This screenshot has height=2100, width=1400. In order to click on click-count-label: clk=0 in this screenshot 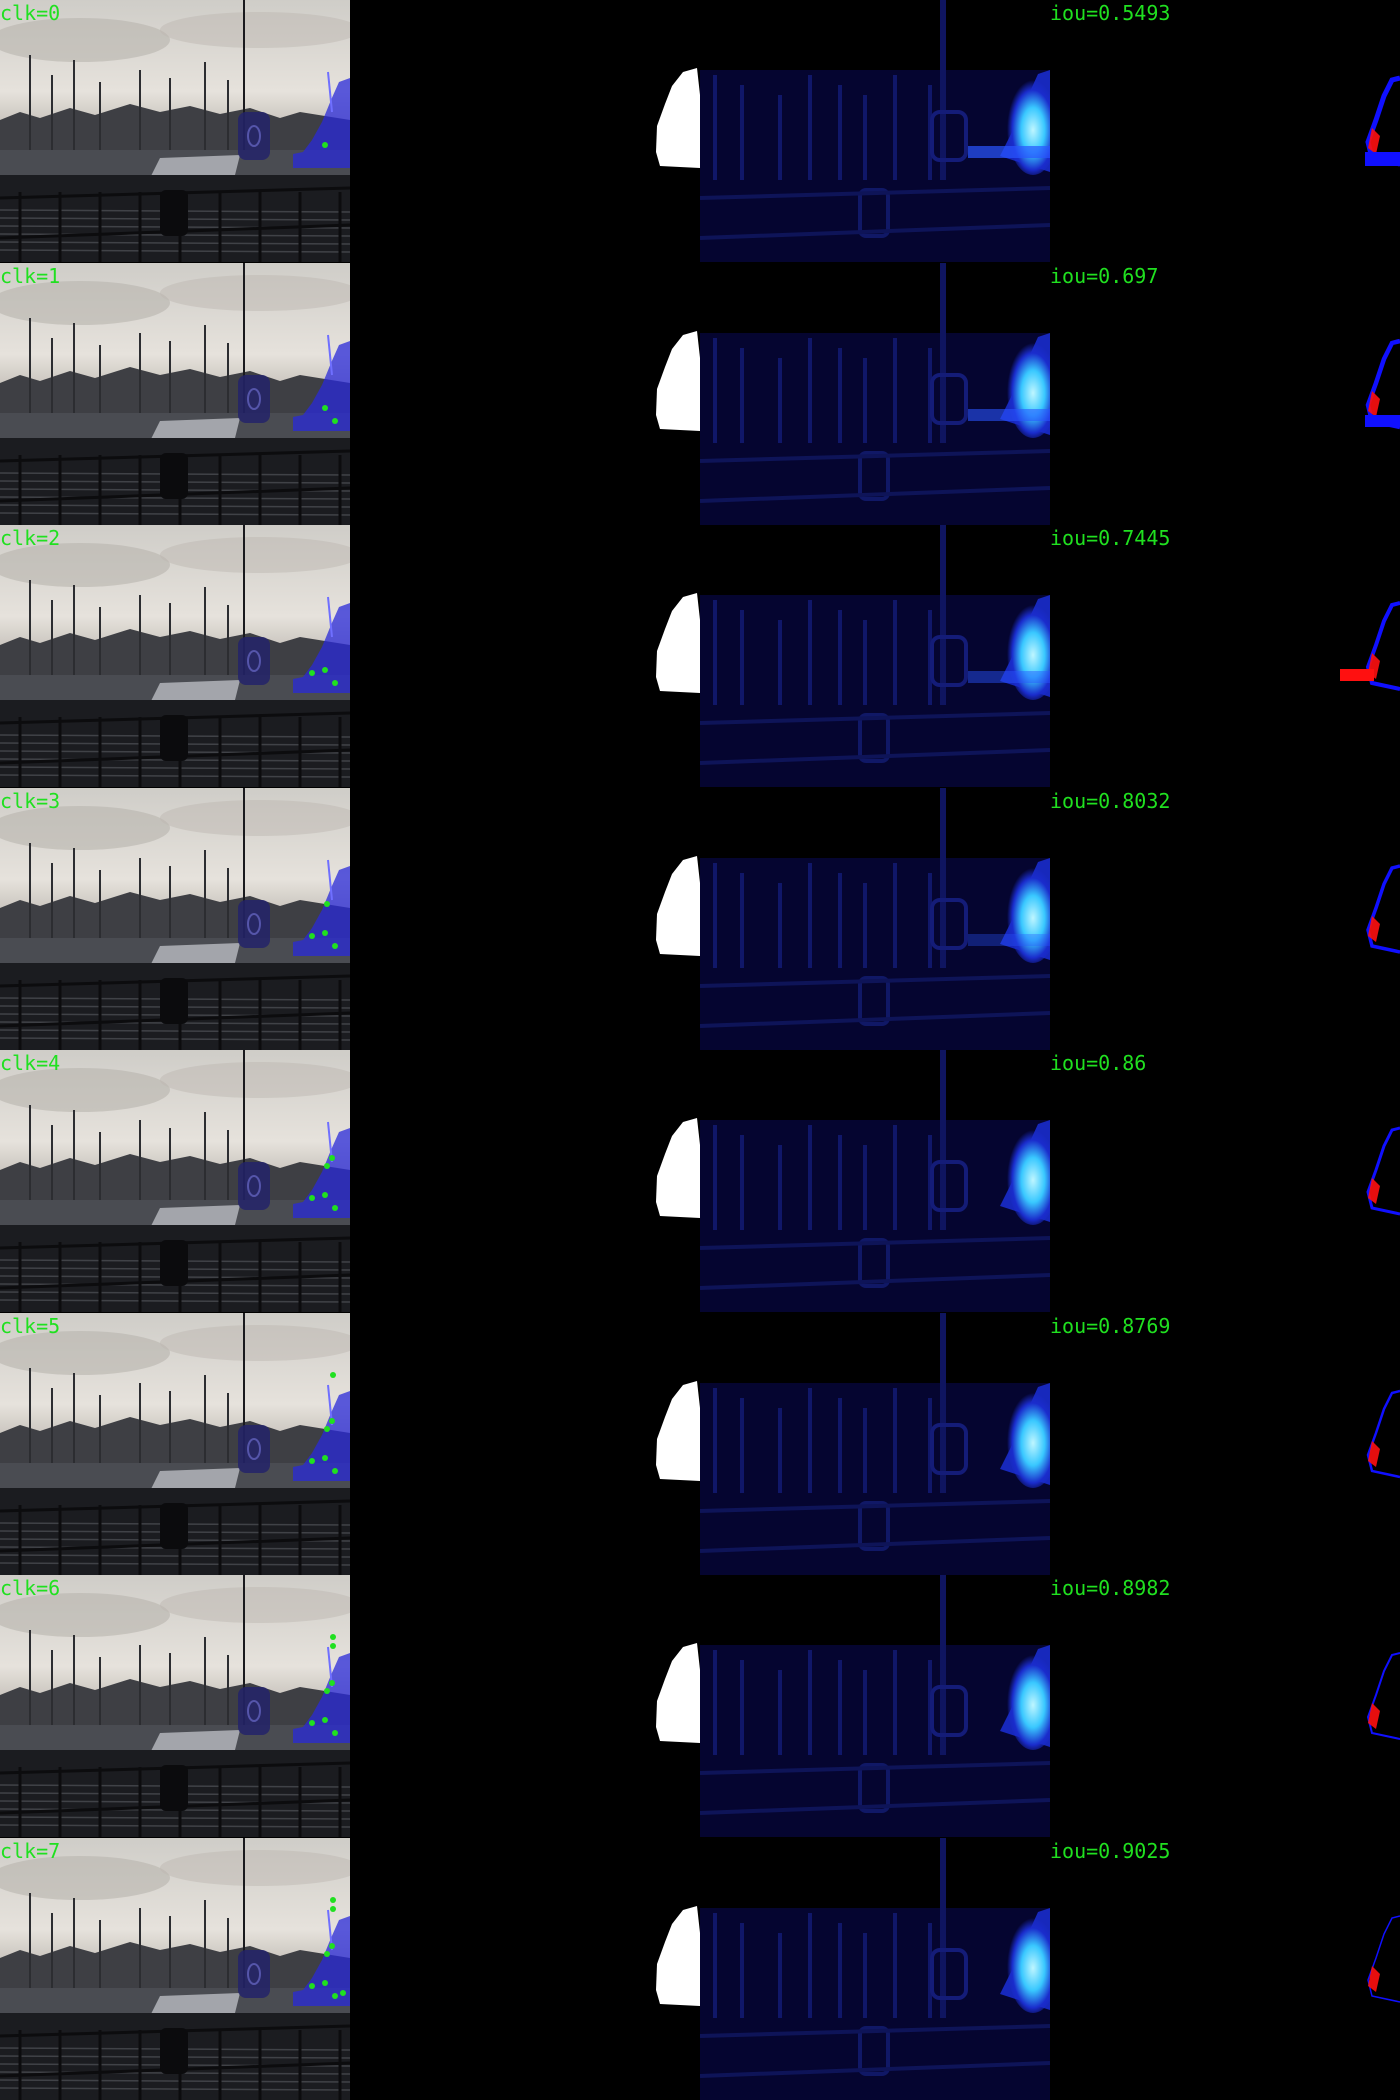, I will do `click(30, 13)`.